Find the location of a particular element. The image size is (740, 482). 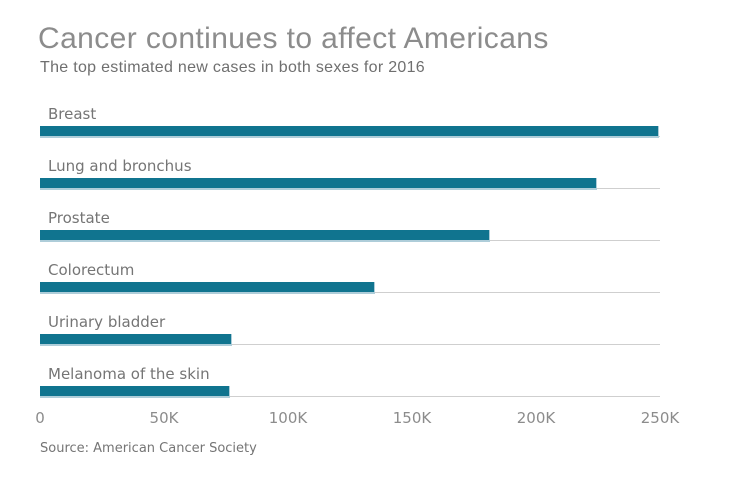

source-note: Source: American Cancer Society is located at coordinates (148, 448).